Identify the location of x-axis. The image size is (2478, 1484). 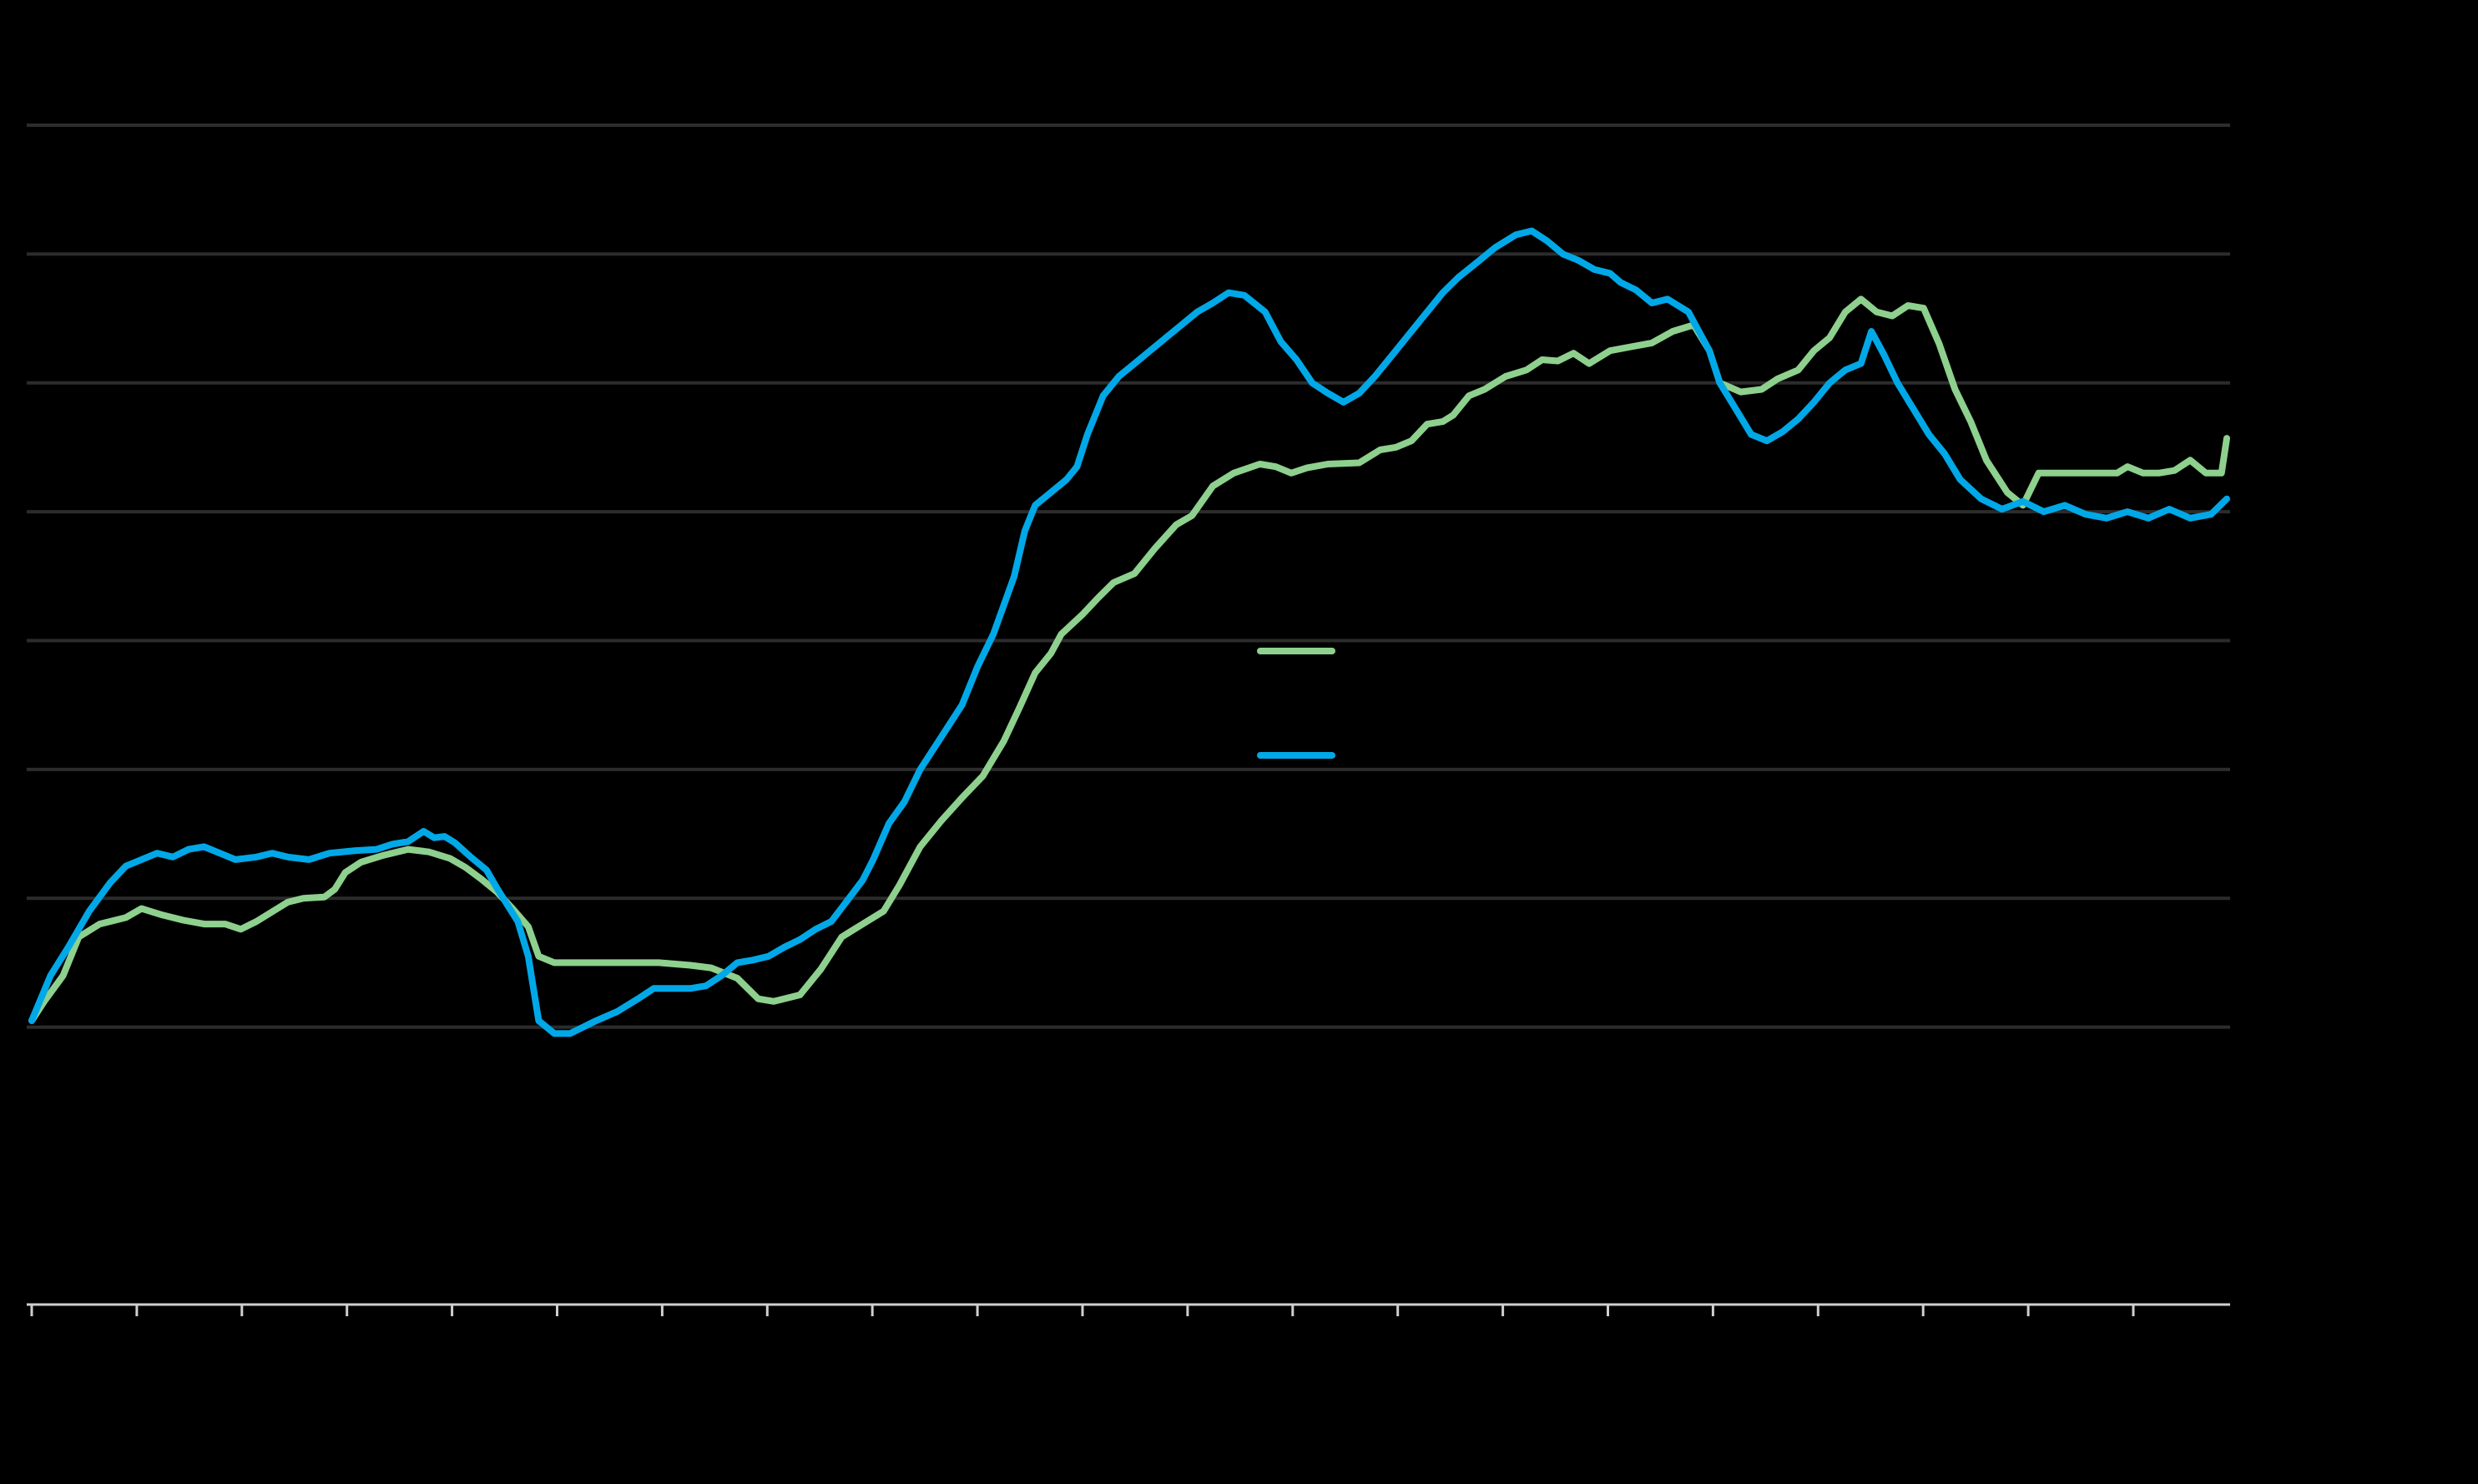
(1128, 1309).